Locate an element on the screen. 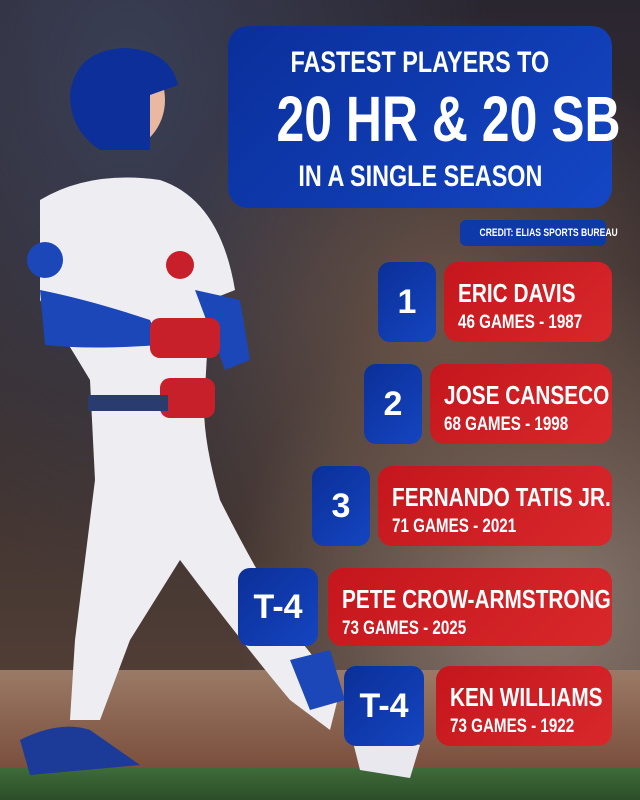  rank-badge: 3 is located at coordinates (341, 506).